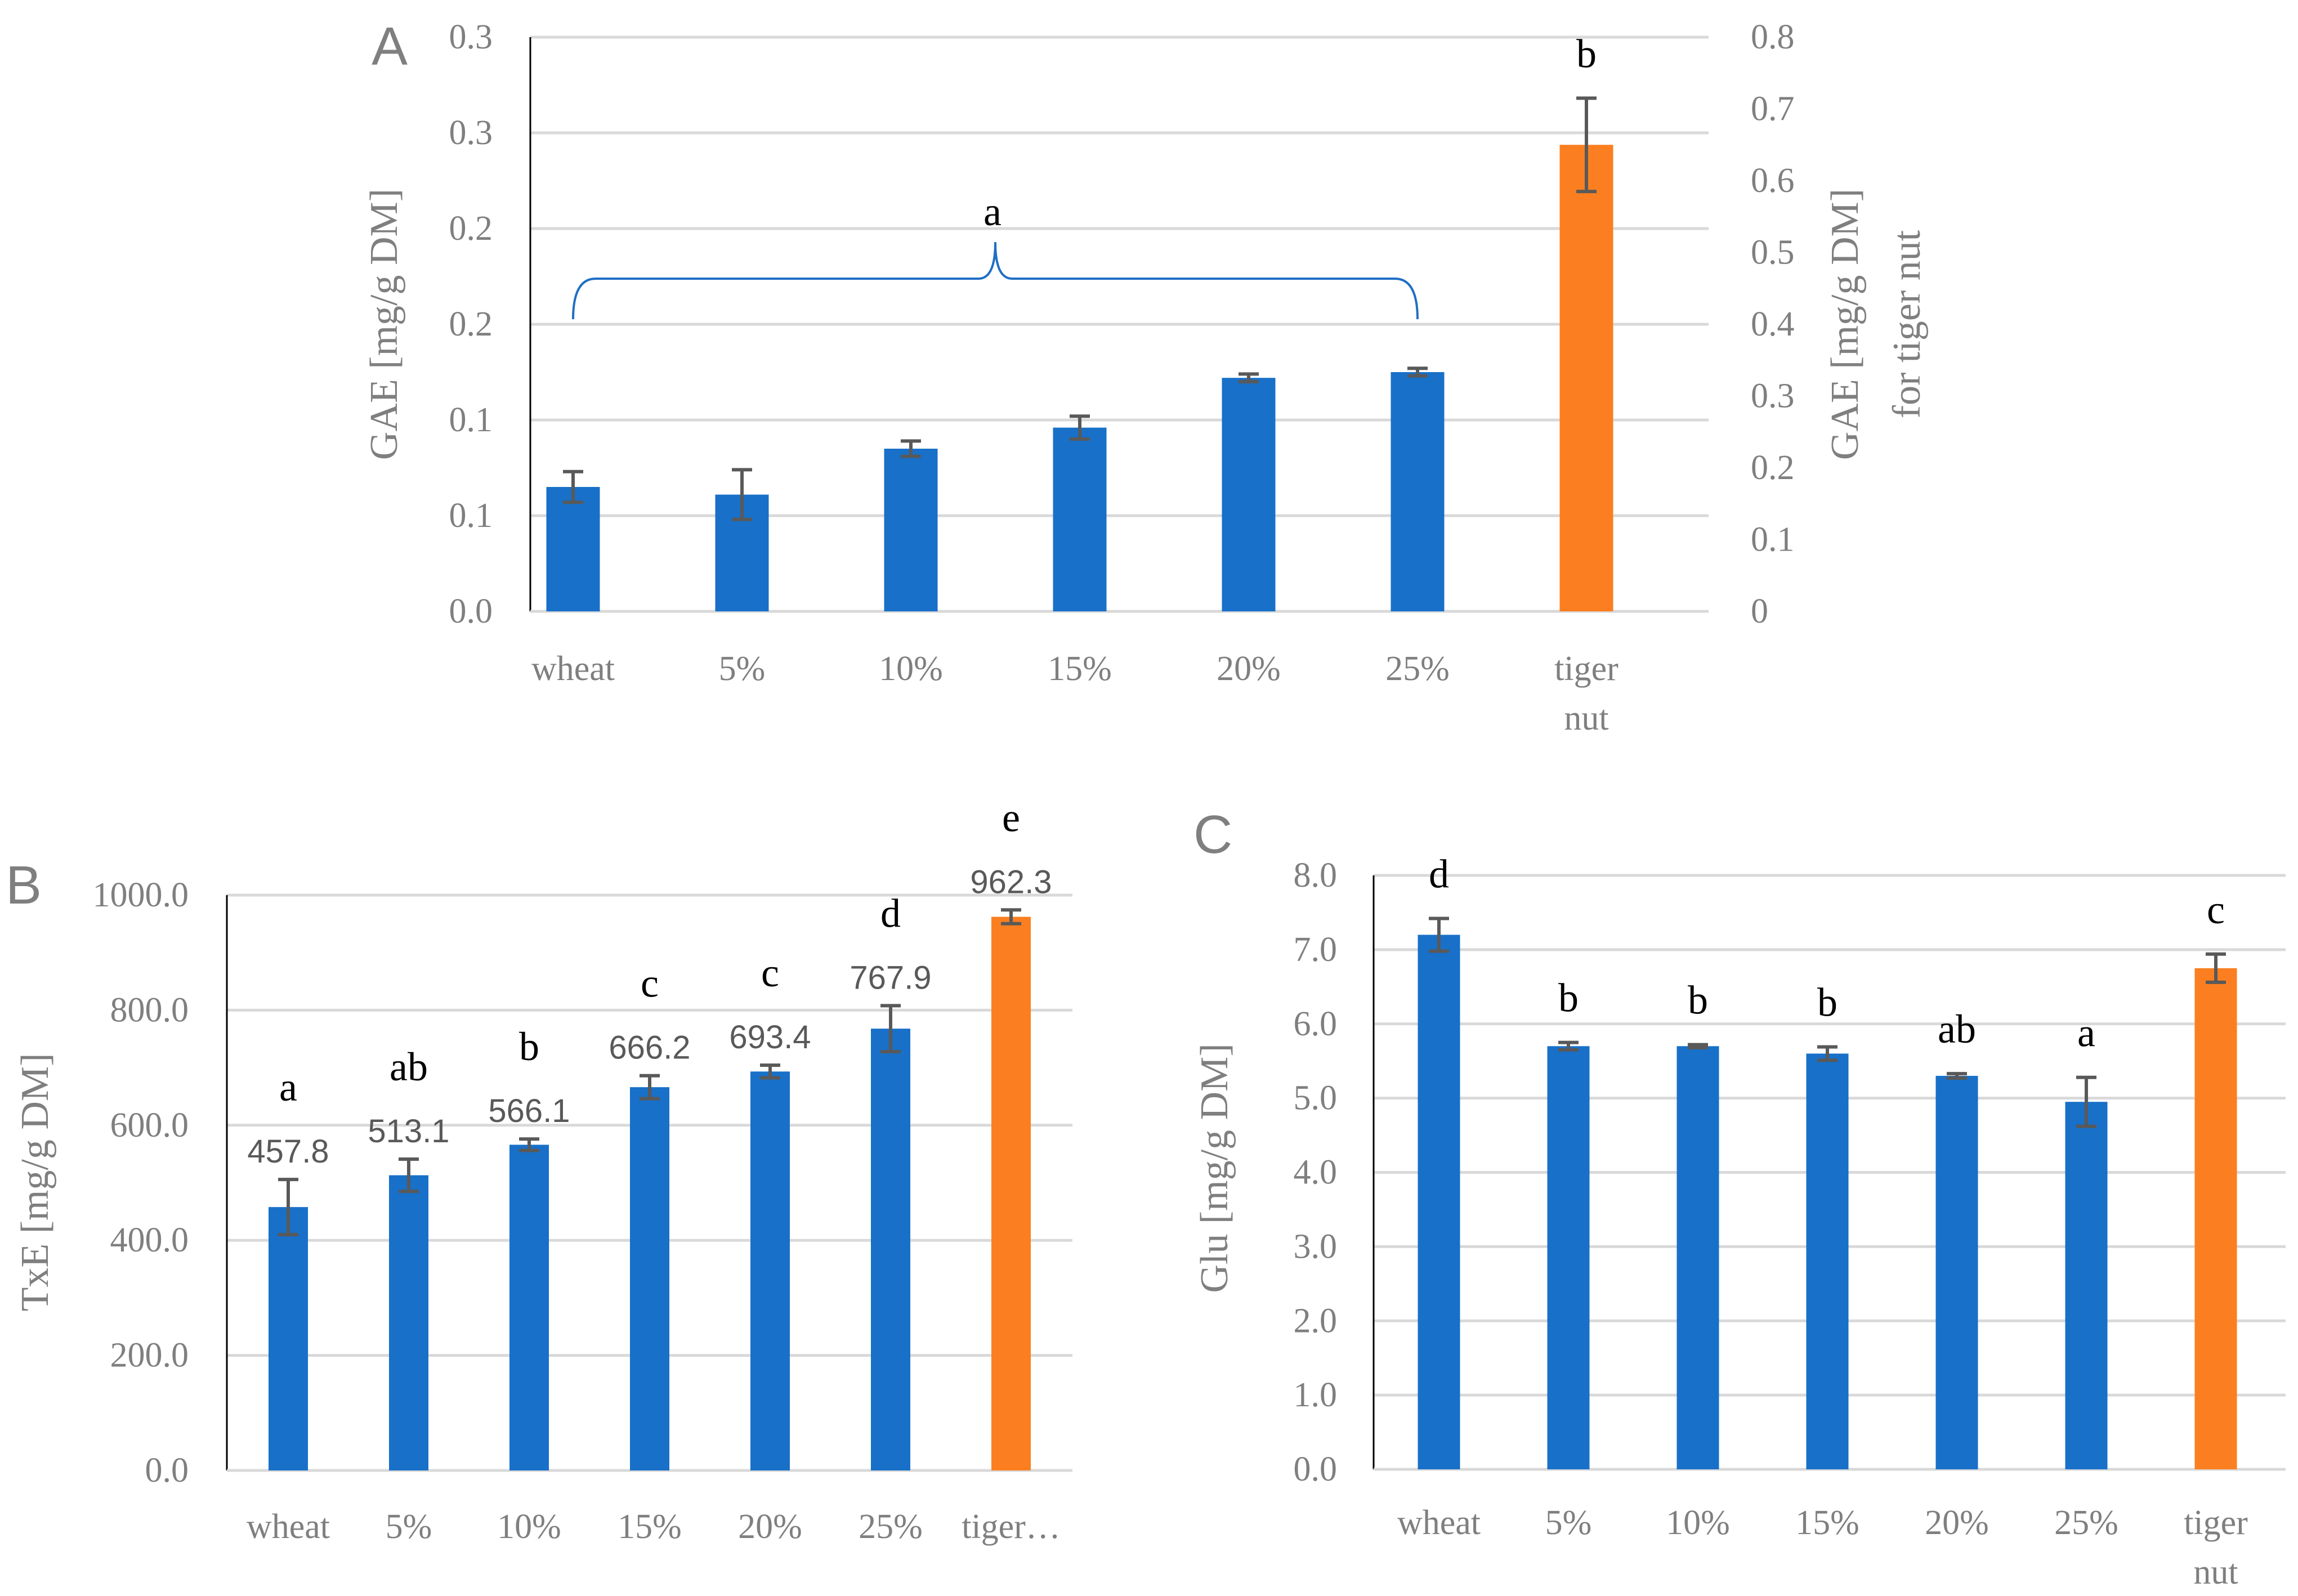 The image size is (2298, 1596). Describe the element at coordinates (1845, 324) in the screenshot. I see `y2-axis-title: GAE [mg/g DM]` at that location.